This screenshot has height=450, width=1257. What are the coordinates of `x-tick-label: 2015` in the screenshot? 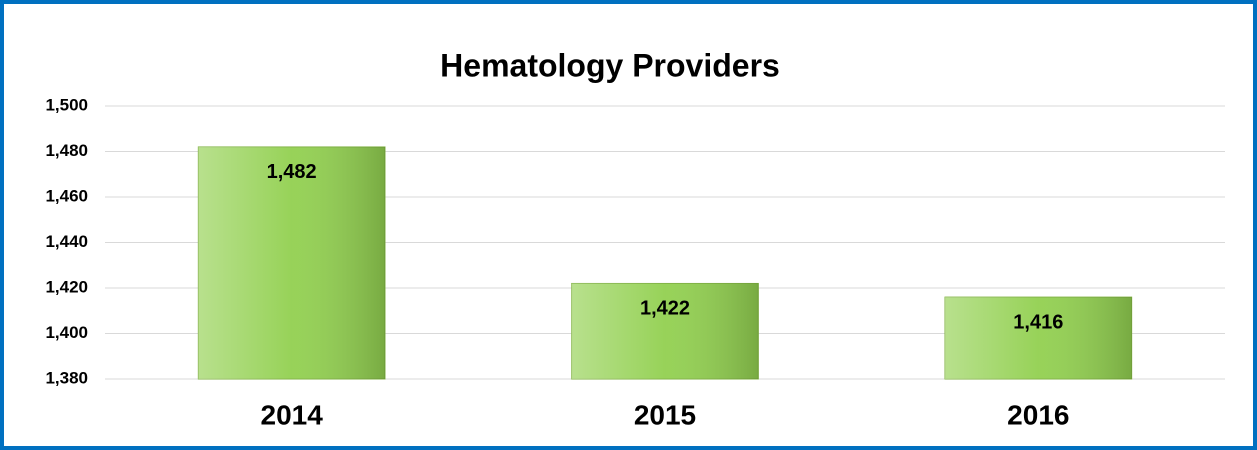 It's located at (665, 414).